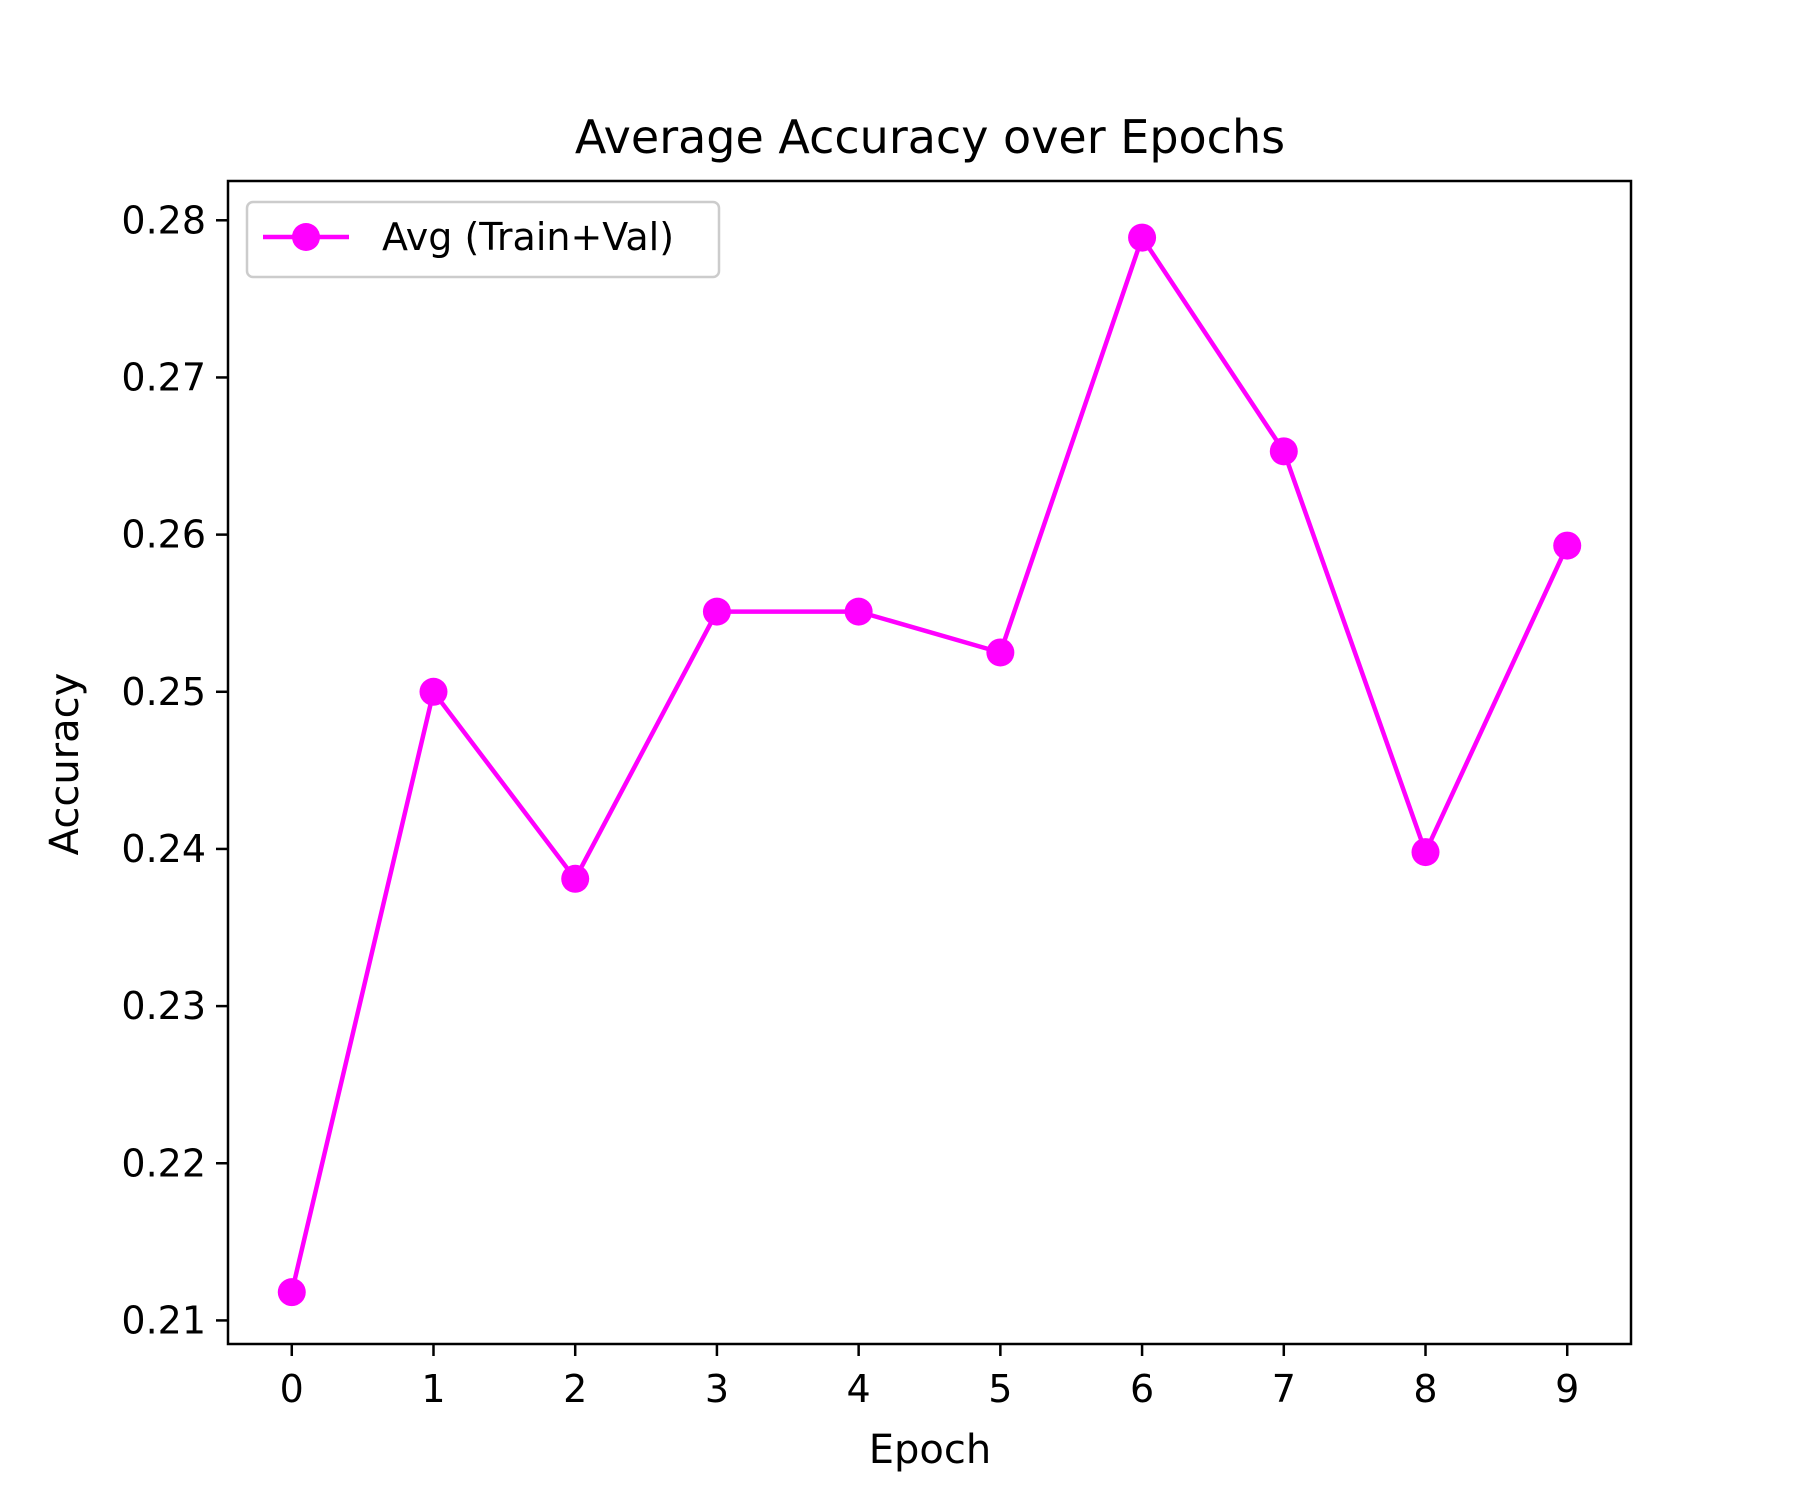  Describe the element at coordinates (306, 237) in the screenshot. I see `legend-marker-swatch` at that location.